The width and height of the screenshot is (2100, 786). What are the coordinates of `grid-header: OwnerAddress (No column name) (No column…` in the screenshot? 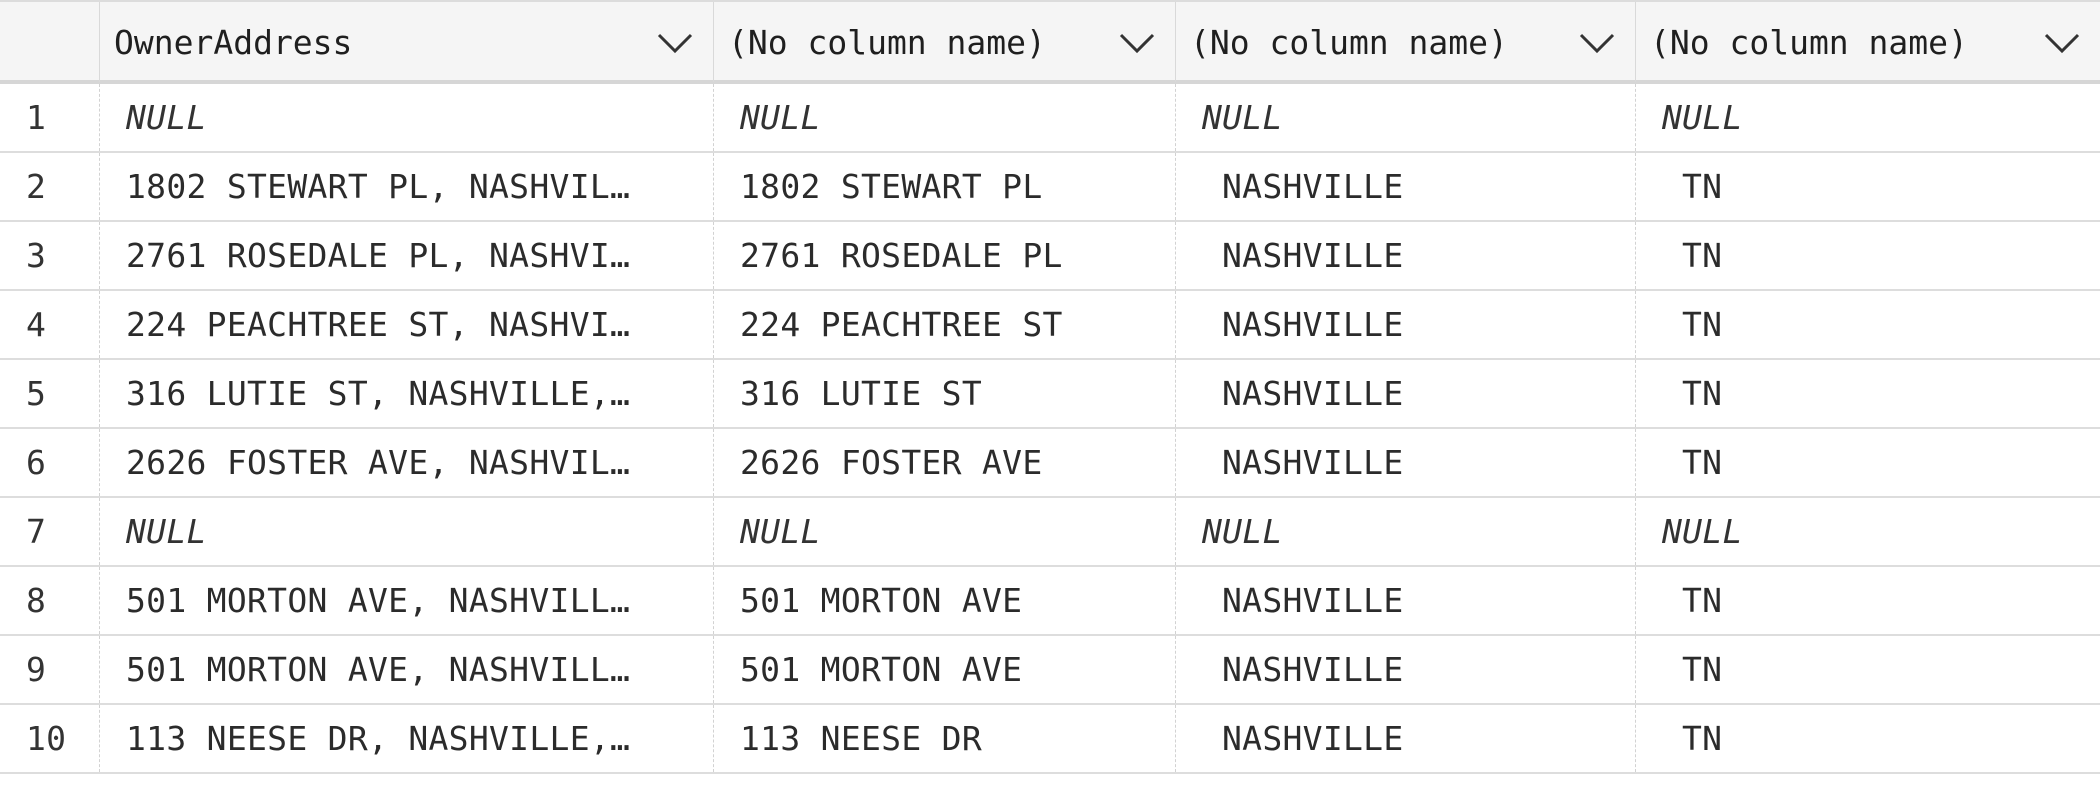 It's located at (1050, 42).